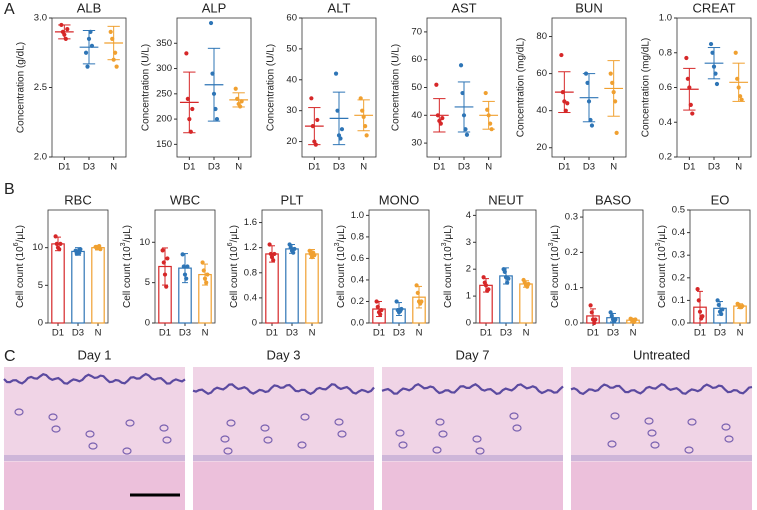 This screenshot has height=510, width=757. Describe the element at coordinates (164, 93) in the screenshot. I see `y-tick-label: 250` at that location.